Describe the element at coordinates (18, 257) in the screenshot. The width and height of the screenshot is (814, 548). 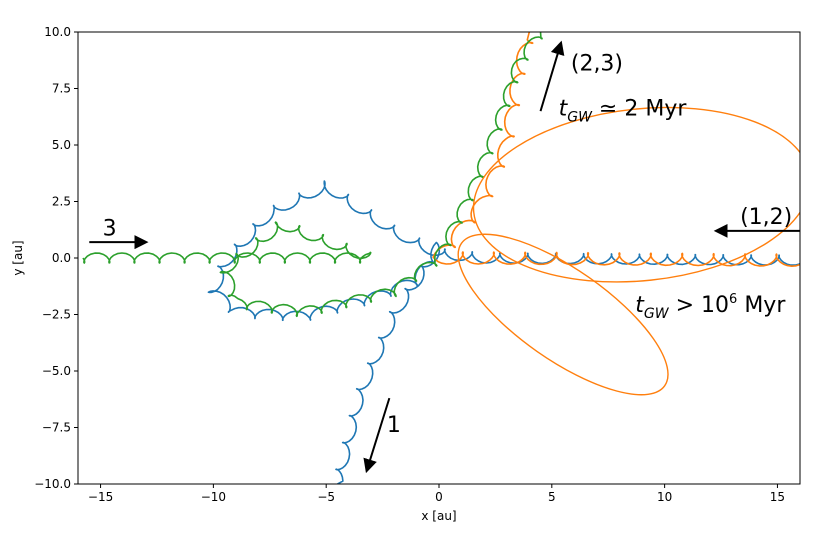
I see `y-axis-label: y [au]` at that location.